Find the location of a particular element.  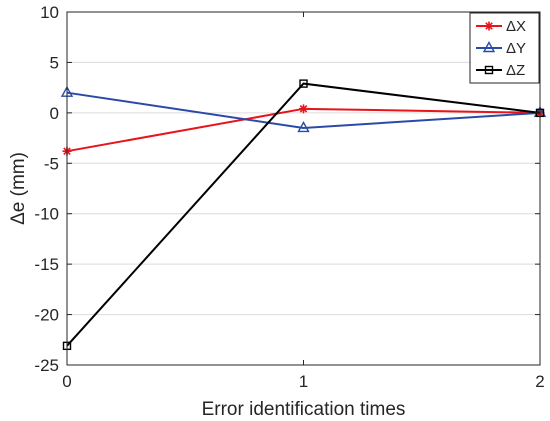

y-tick-label: -10 is located at coordinates (46, 214).